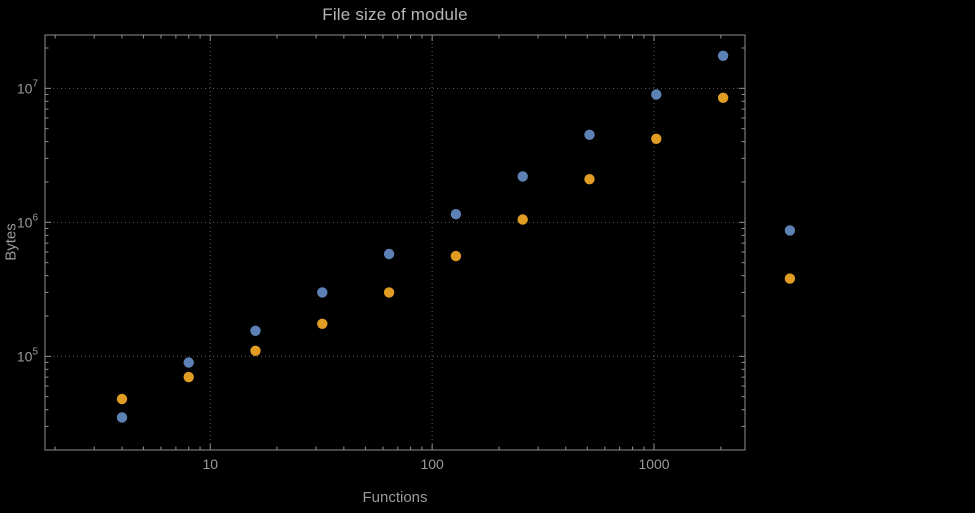  I want to click on x-tick-label: 10, so click(210, 464).